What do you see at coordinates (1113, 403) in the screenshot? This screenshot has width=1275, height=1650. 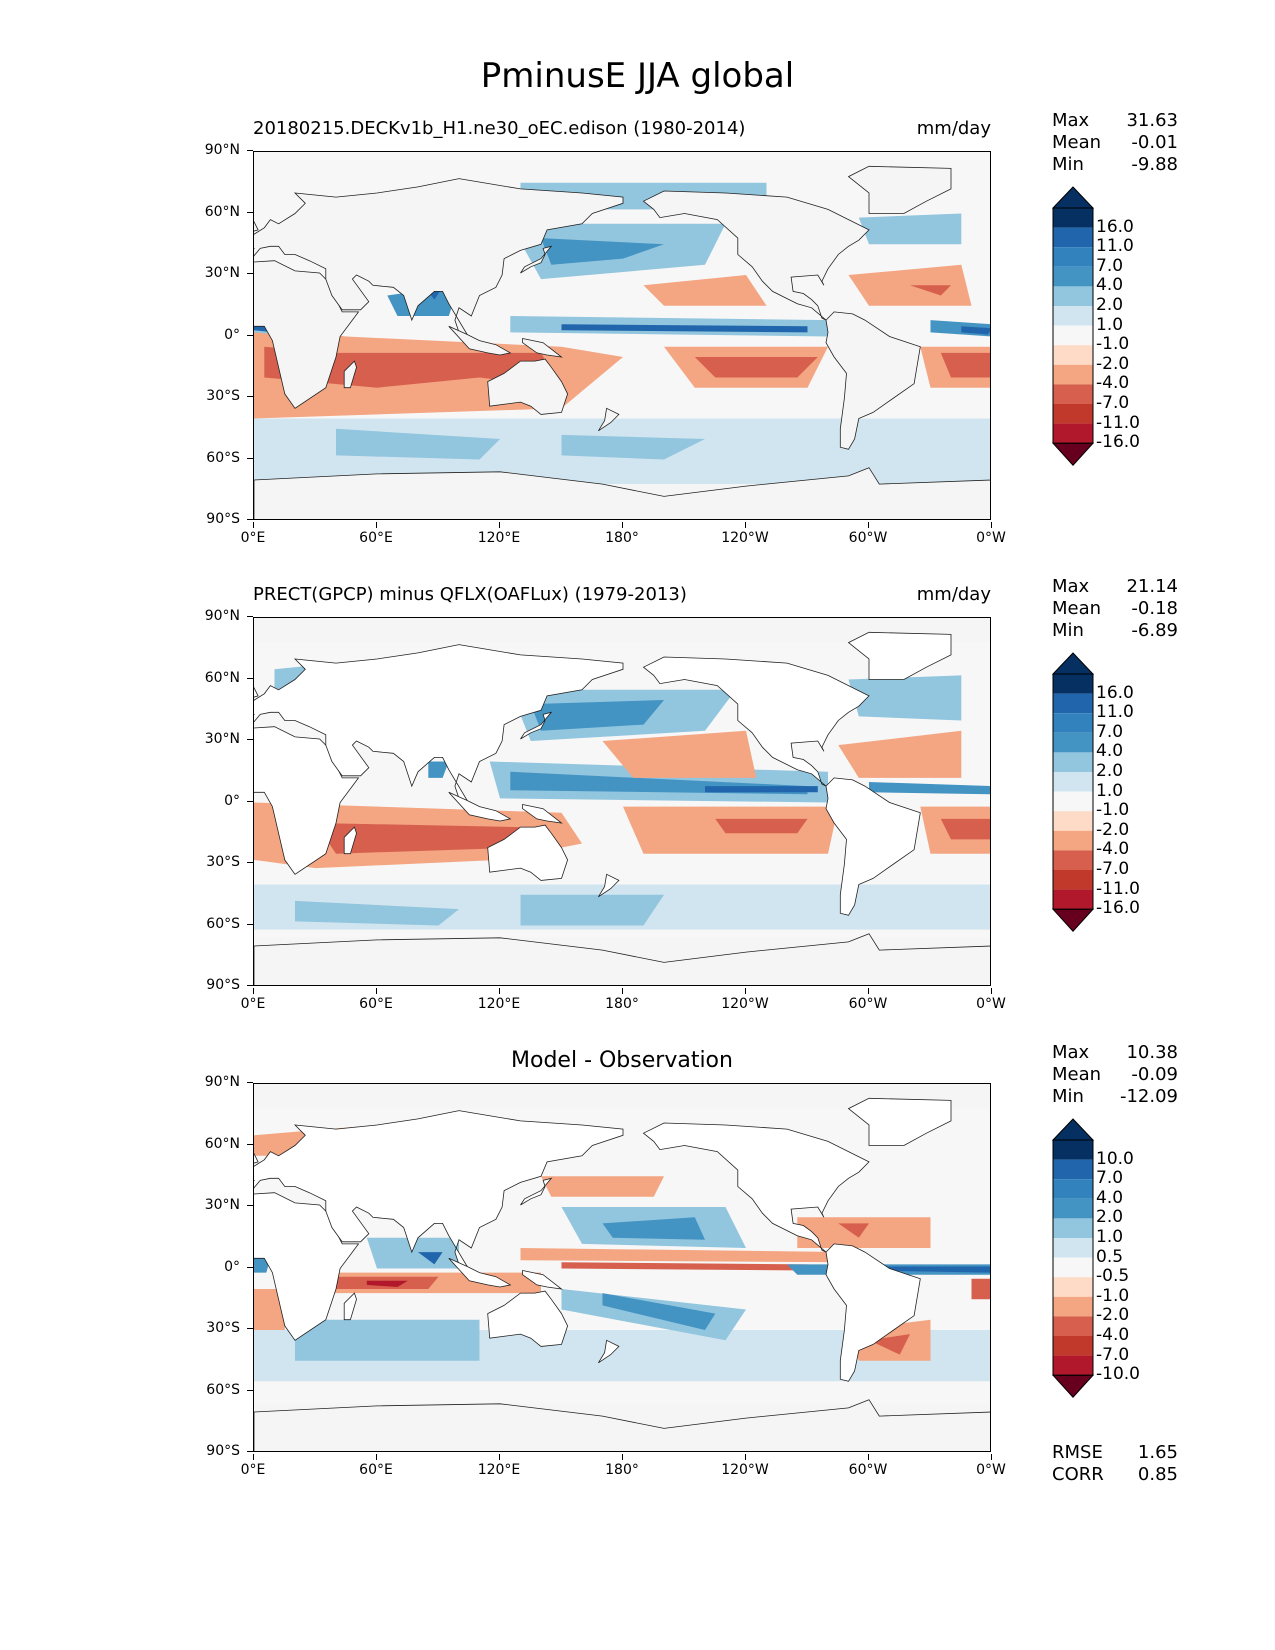 I see `colorbar-tick-label: -7.0` at bounding box center [1113, 403].